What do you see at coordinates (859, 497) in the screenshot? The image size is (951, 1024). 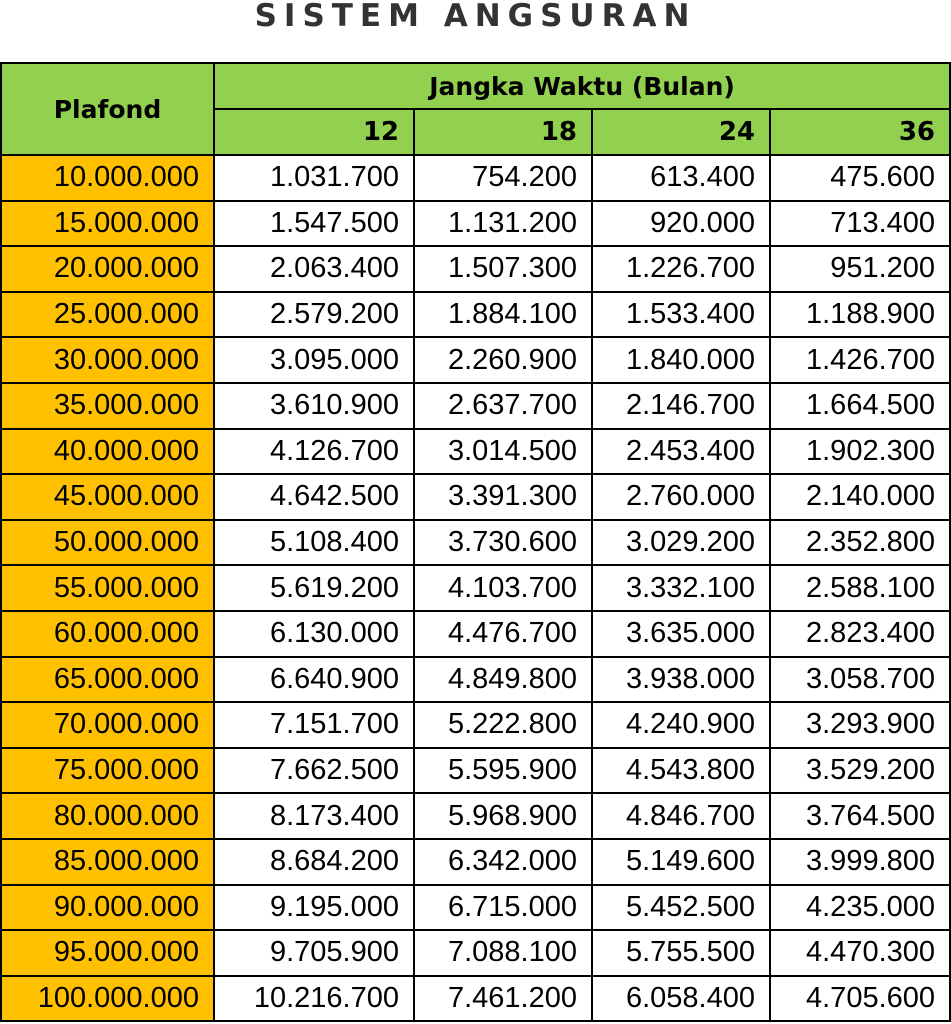 I see `installment-cell: 2.140.000` at bounding box center [859, 497].